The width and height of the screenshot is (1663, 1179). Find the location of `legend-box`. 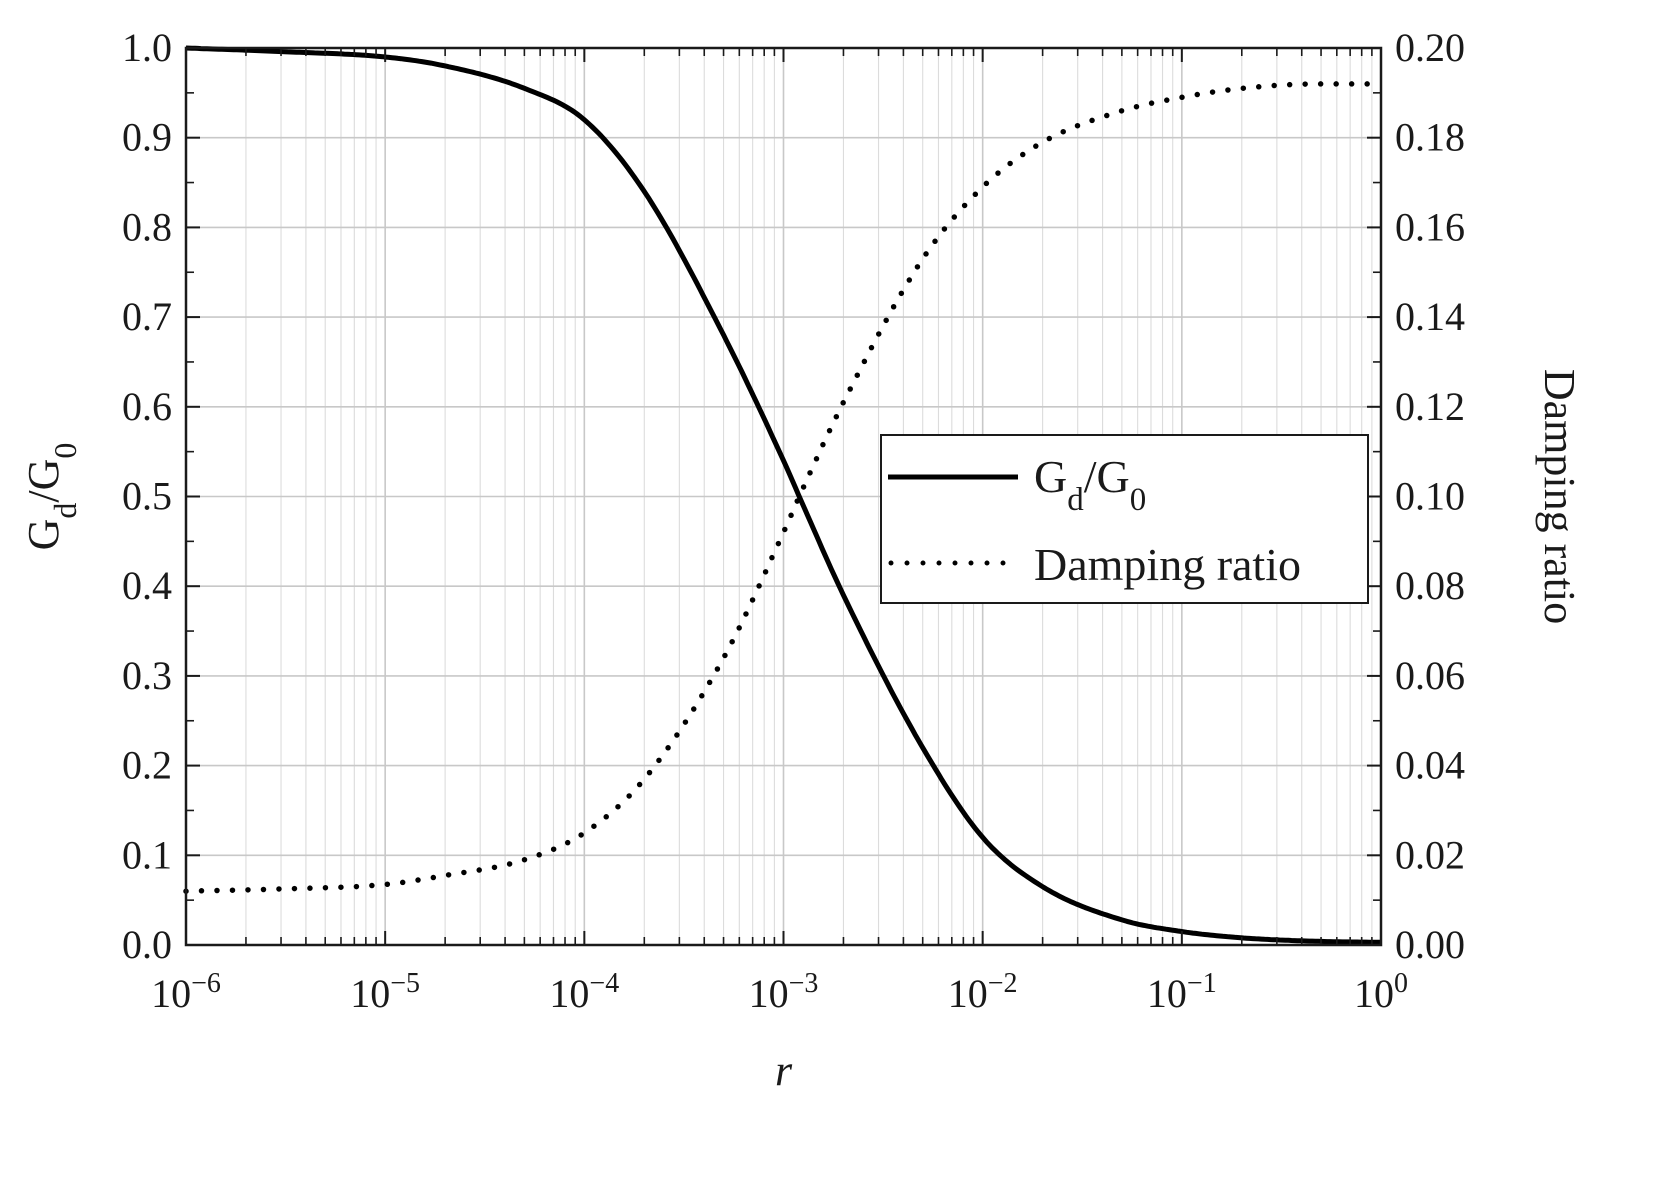

legend-box is located at coordinates (1124, 519).